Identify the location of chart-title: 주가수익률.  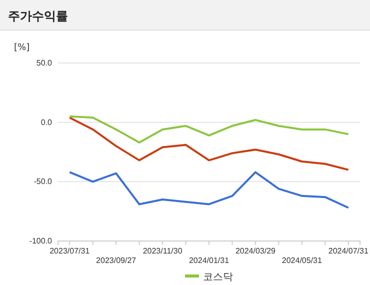
(38, 16).